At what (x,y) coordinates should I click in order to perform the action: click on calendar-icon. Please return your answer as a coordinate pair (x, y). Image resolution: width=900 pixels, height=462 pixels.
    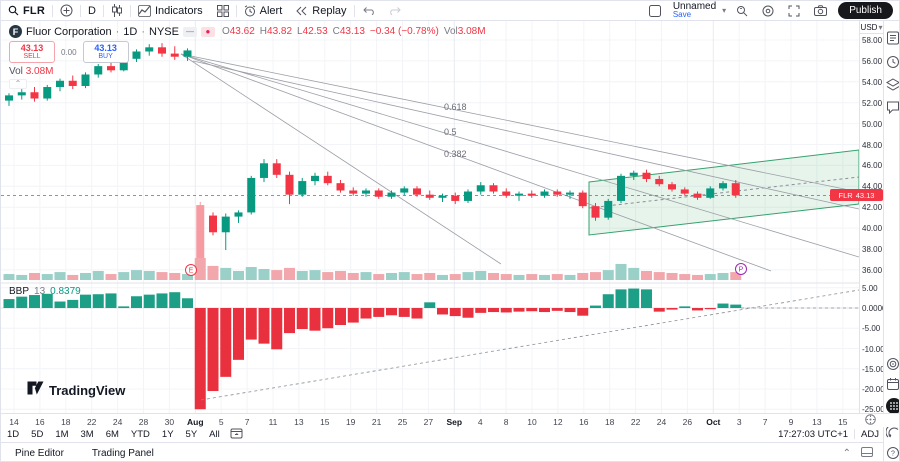
    Looking at the image, I should click on (892, 384).